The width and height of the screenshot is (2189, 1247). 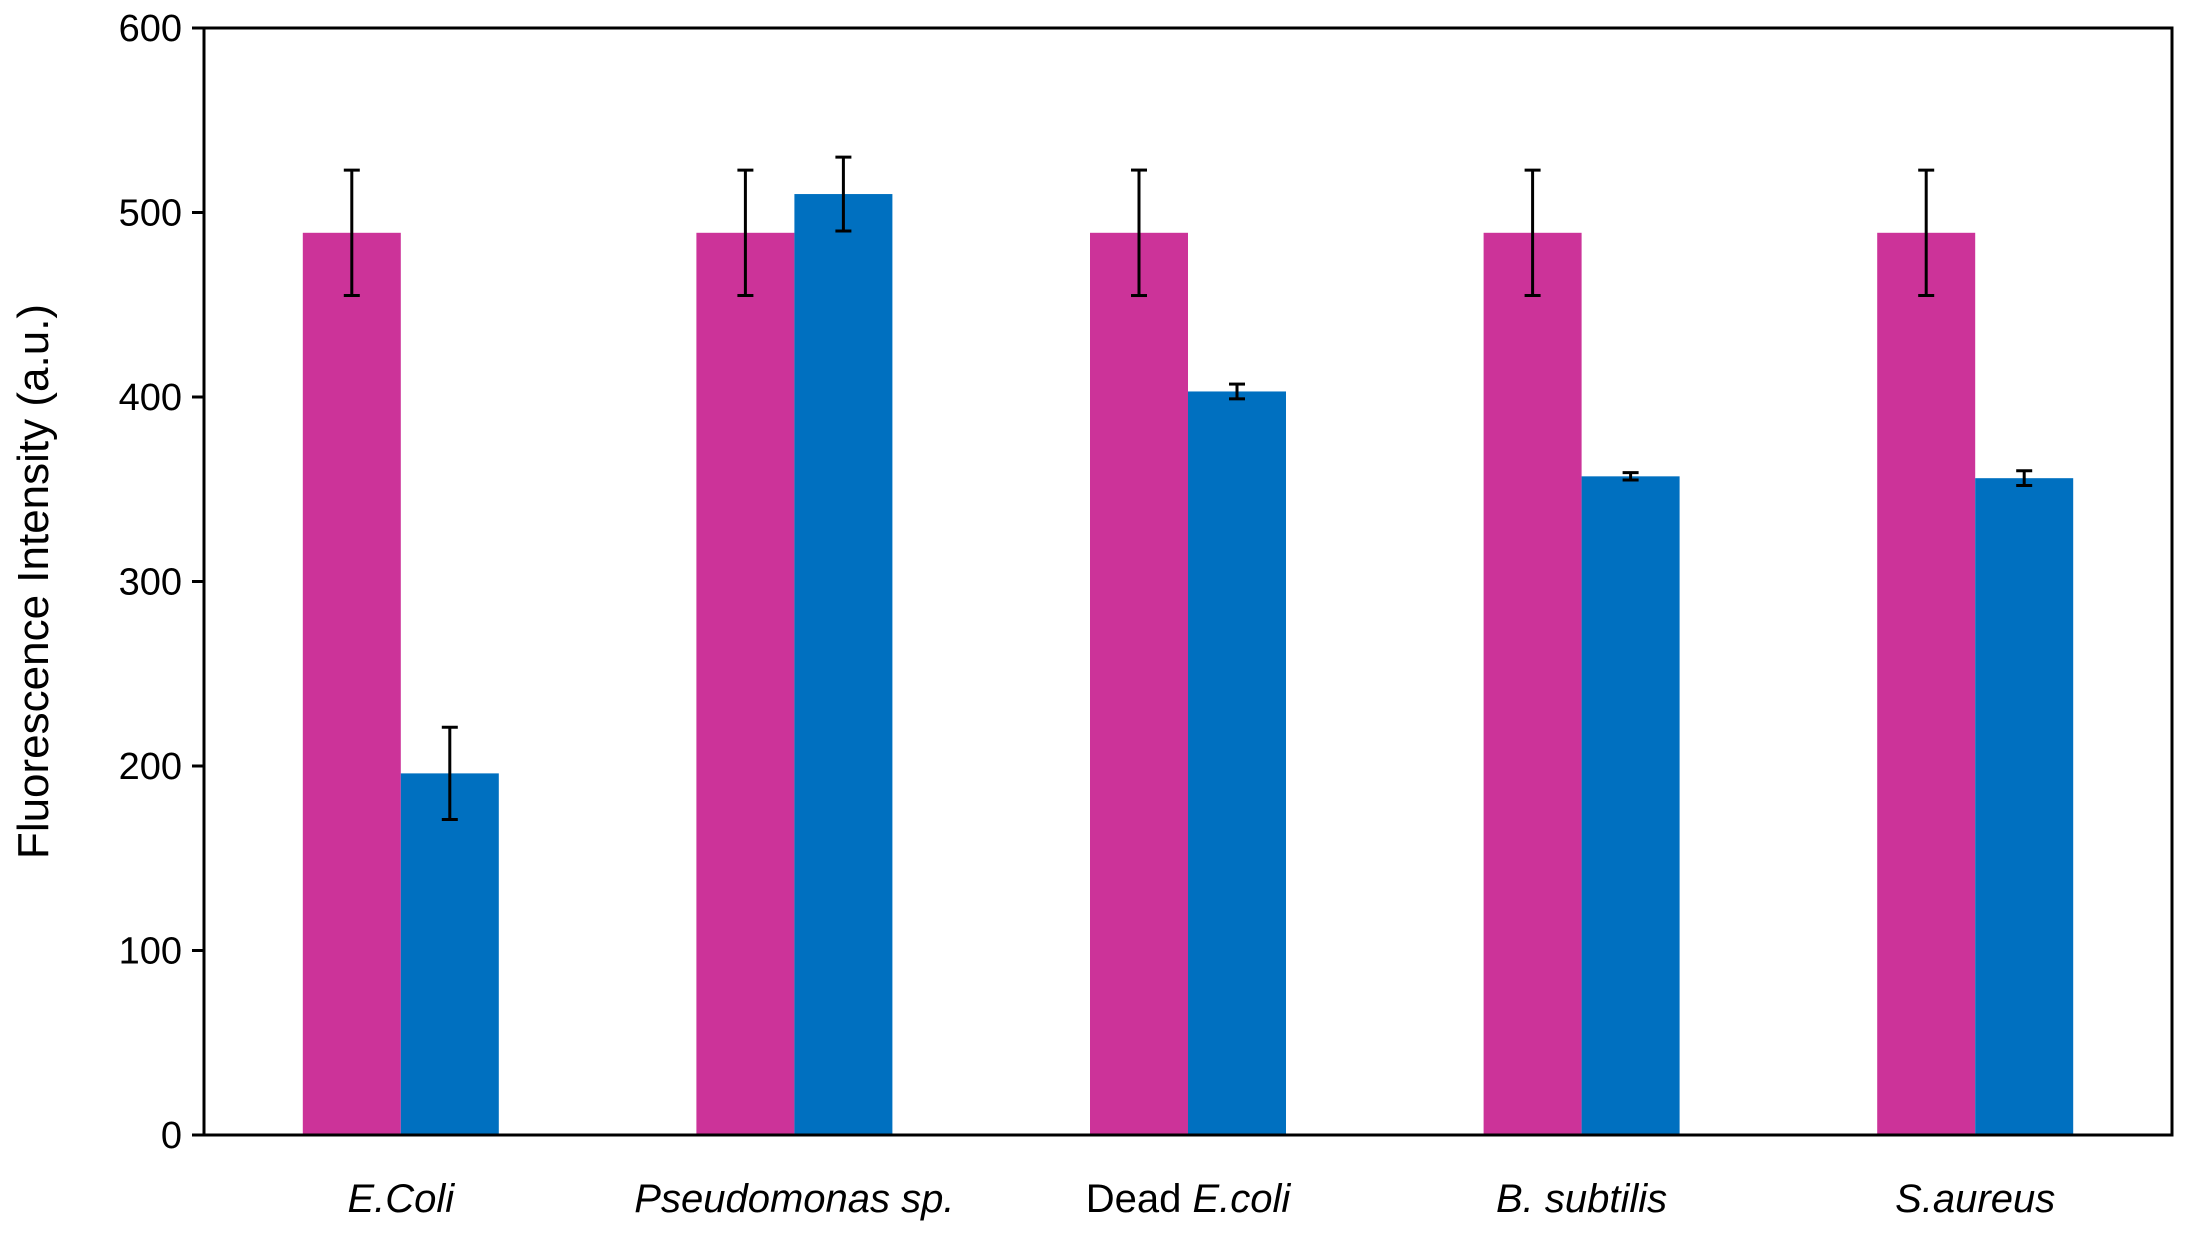 I want to click on x-category-label-part: S.aureus, so click(x=1975, y=1199).